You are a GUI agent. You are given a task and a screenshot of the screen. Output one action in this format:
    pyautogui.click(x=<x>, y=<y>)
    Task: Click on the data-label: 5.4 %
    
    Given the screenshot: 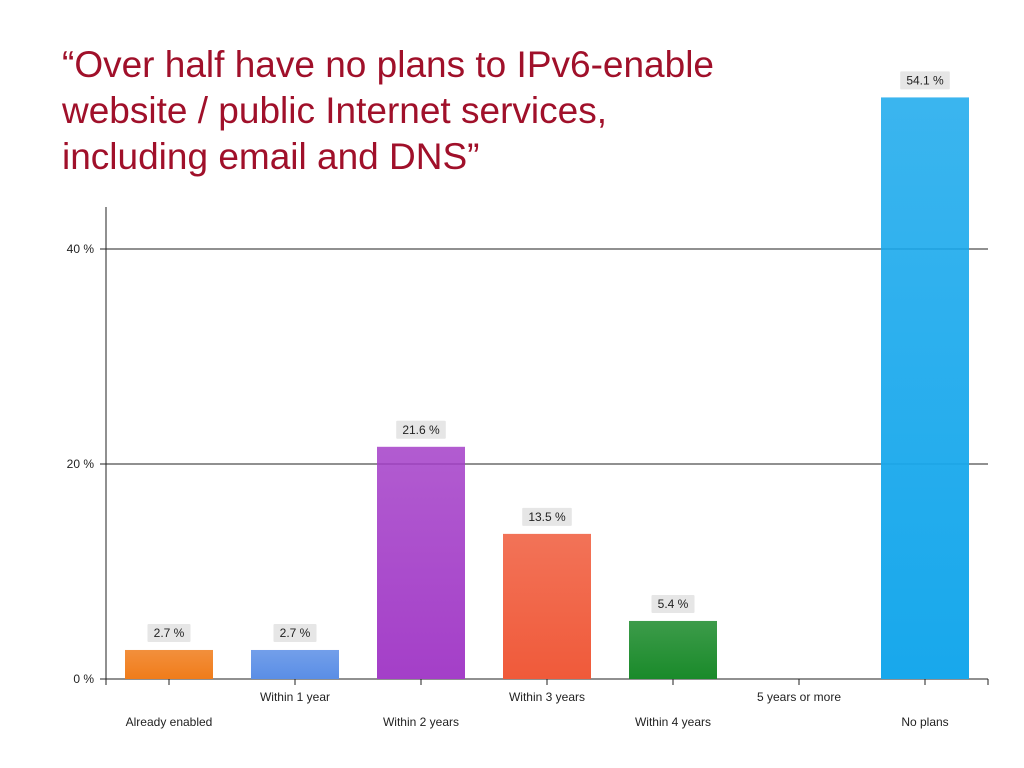 What is the action you would take?
    pyautogui.click(x=673, y=604)
    